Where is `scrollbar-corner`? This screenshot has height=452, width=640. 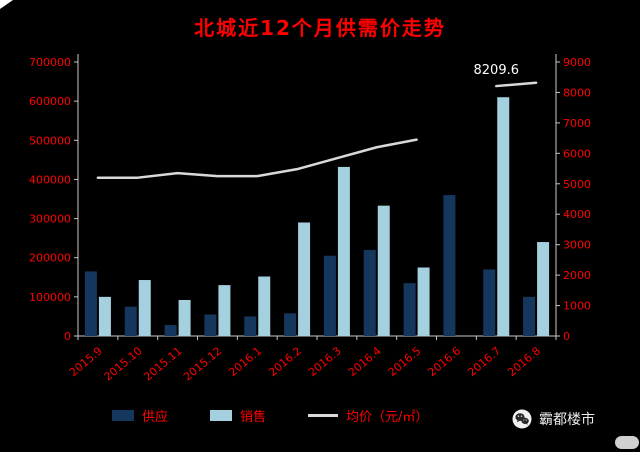 scrollbar-corner is located at coordinates (627, 442).